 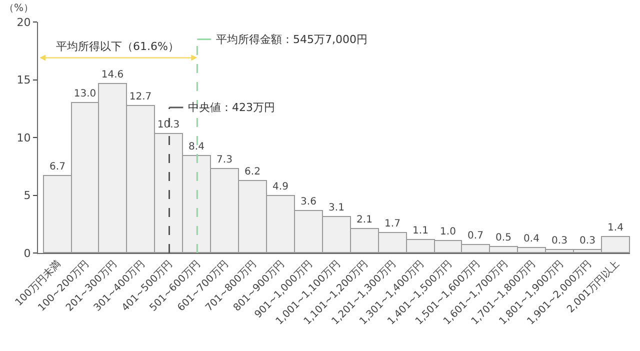 What do you see at coordinates (364, 220) in the screenshot?
I see `data-label: 2.1` at bounding box center [364, 220].